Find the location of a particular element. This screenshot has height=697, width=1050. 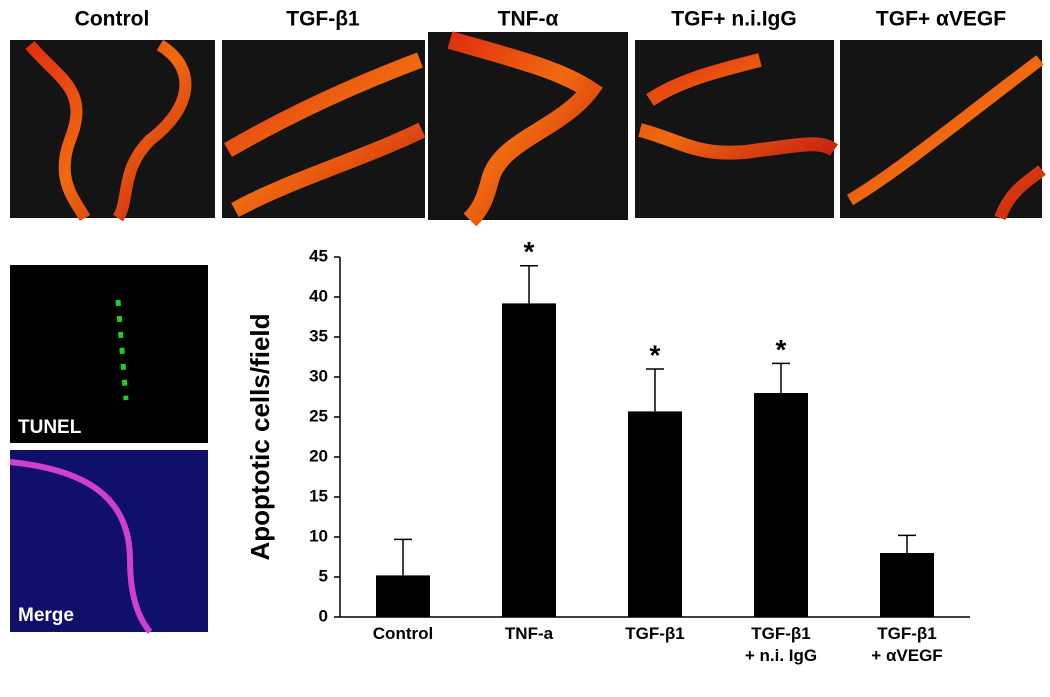

panel-label: TGF-β1 is located at coordinates (323, 19).